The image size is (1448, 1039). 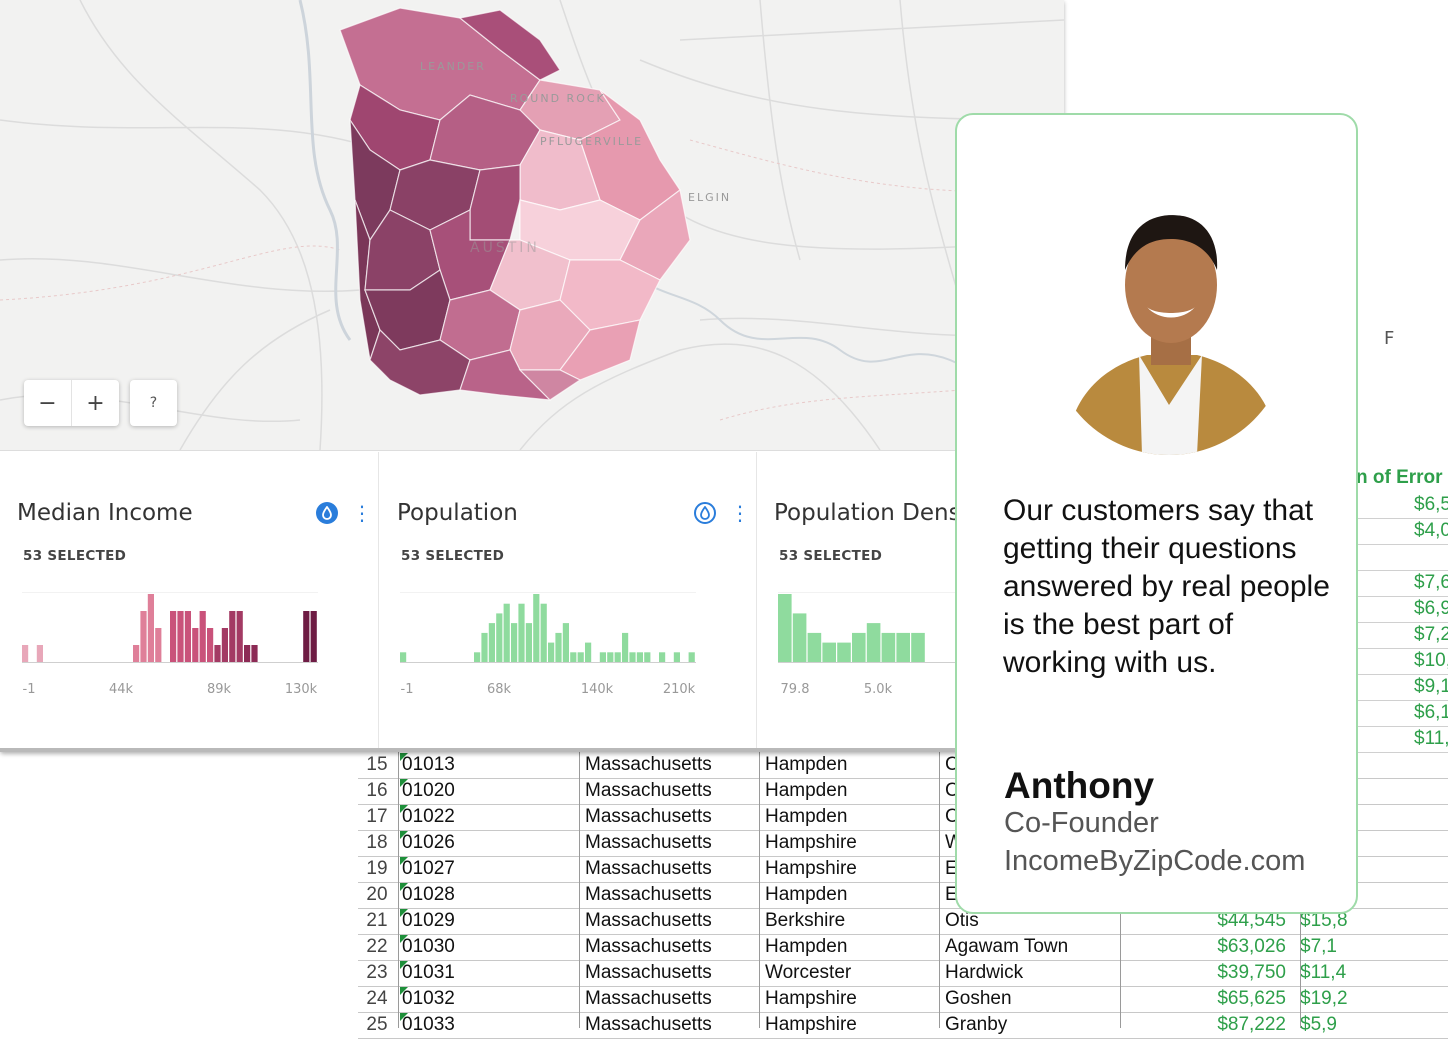 What do you see at coordinates (427, 842) in the screenshot?
I see `zip-cell: 01026` at bounding box center [427, 842].